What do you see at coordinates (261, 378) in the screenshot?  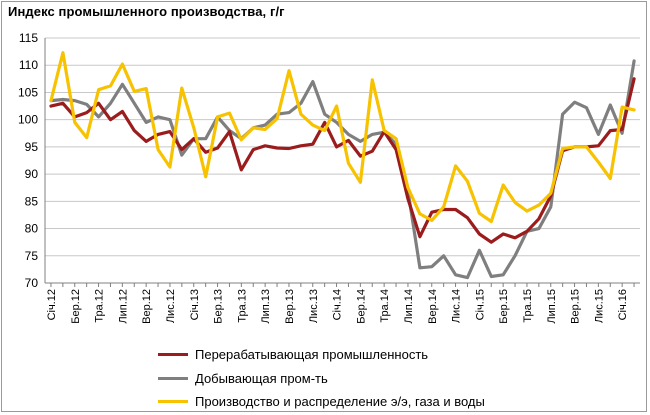 I see `legend-label-mining: Добывающая пром-ть` at bounding box center [261, 378].